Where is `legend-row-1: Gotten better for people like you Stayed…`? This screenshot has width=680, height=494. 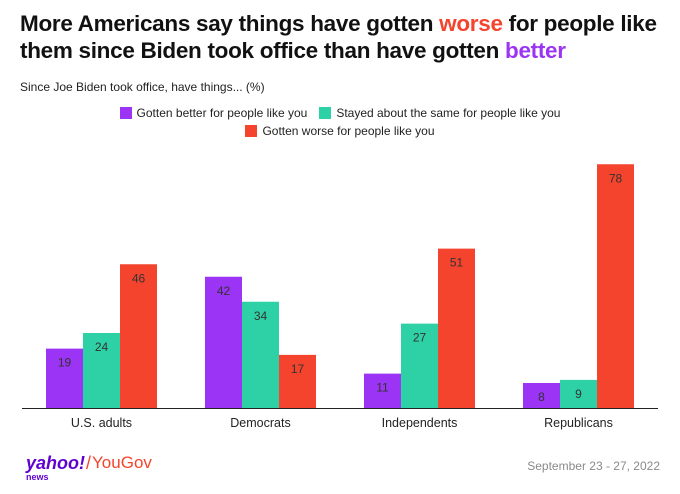
legend-row-1: Gotten better for people like you Stayed… is located at coordinates (340, 113).